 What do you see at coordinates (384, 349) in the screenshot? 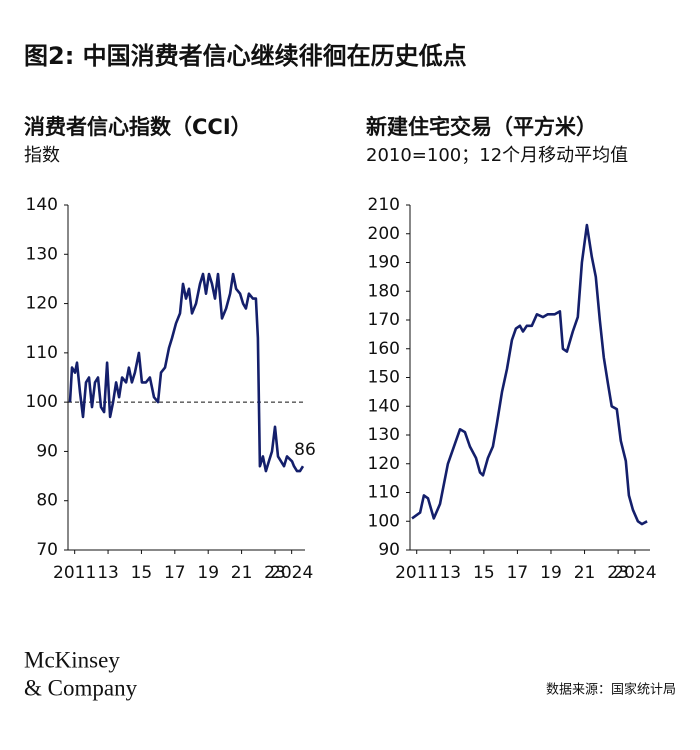
I see `y-tick-label: 160` at bounding box center [384, 349].